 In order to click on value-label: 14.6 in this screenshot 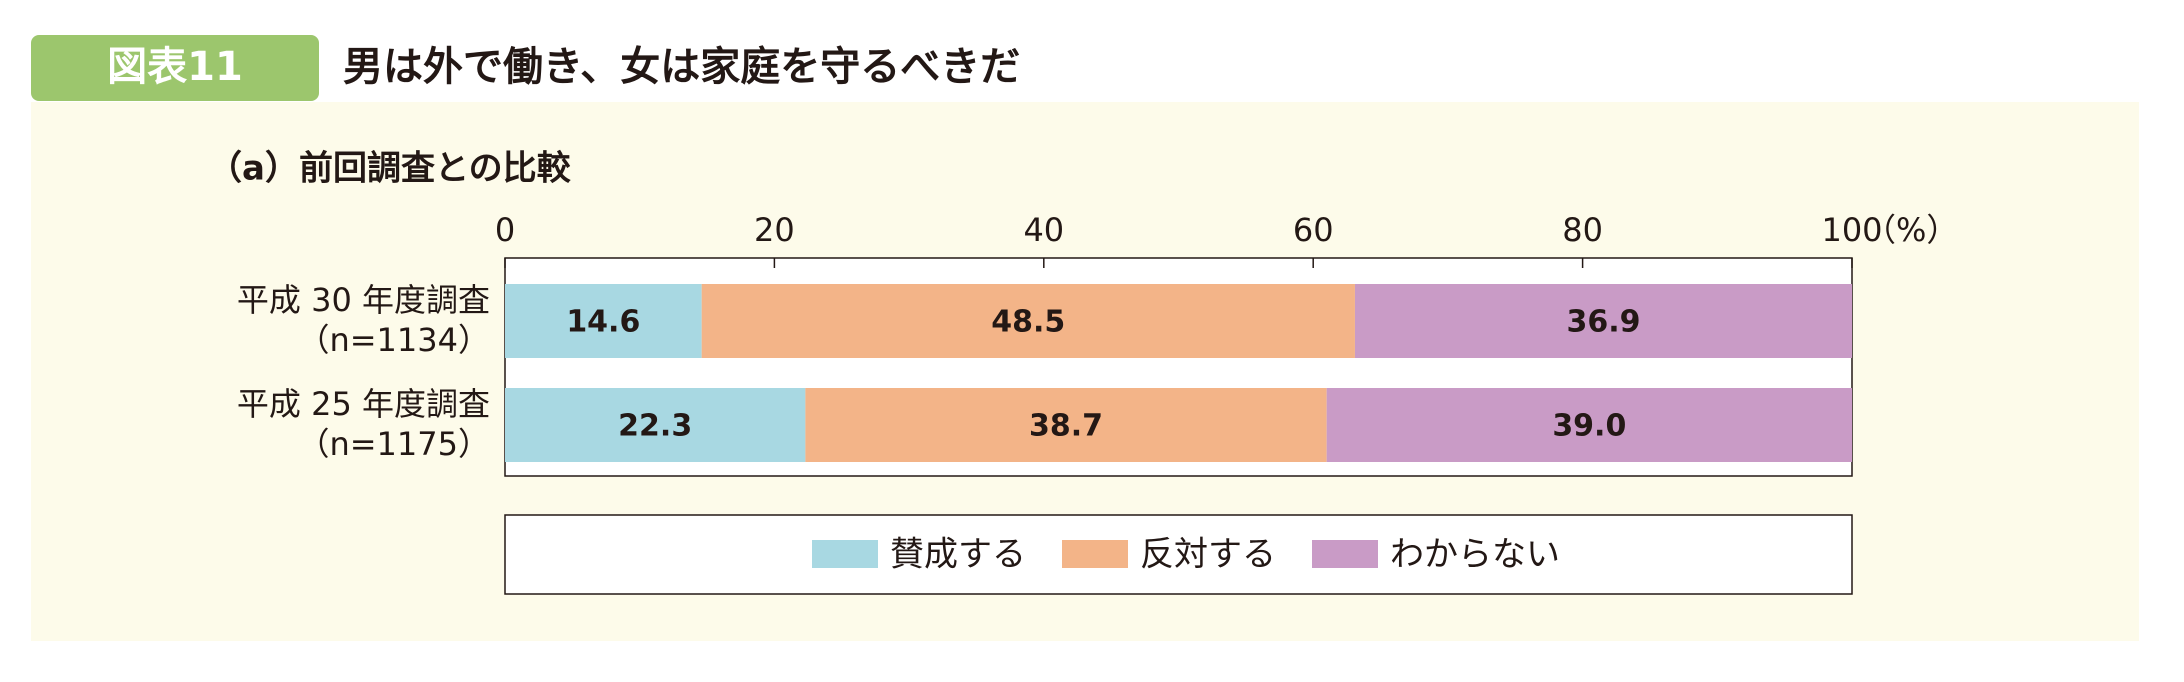, I will do `click(603, 322)`.